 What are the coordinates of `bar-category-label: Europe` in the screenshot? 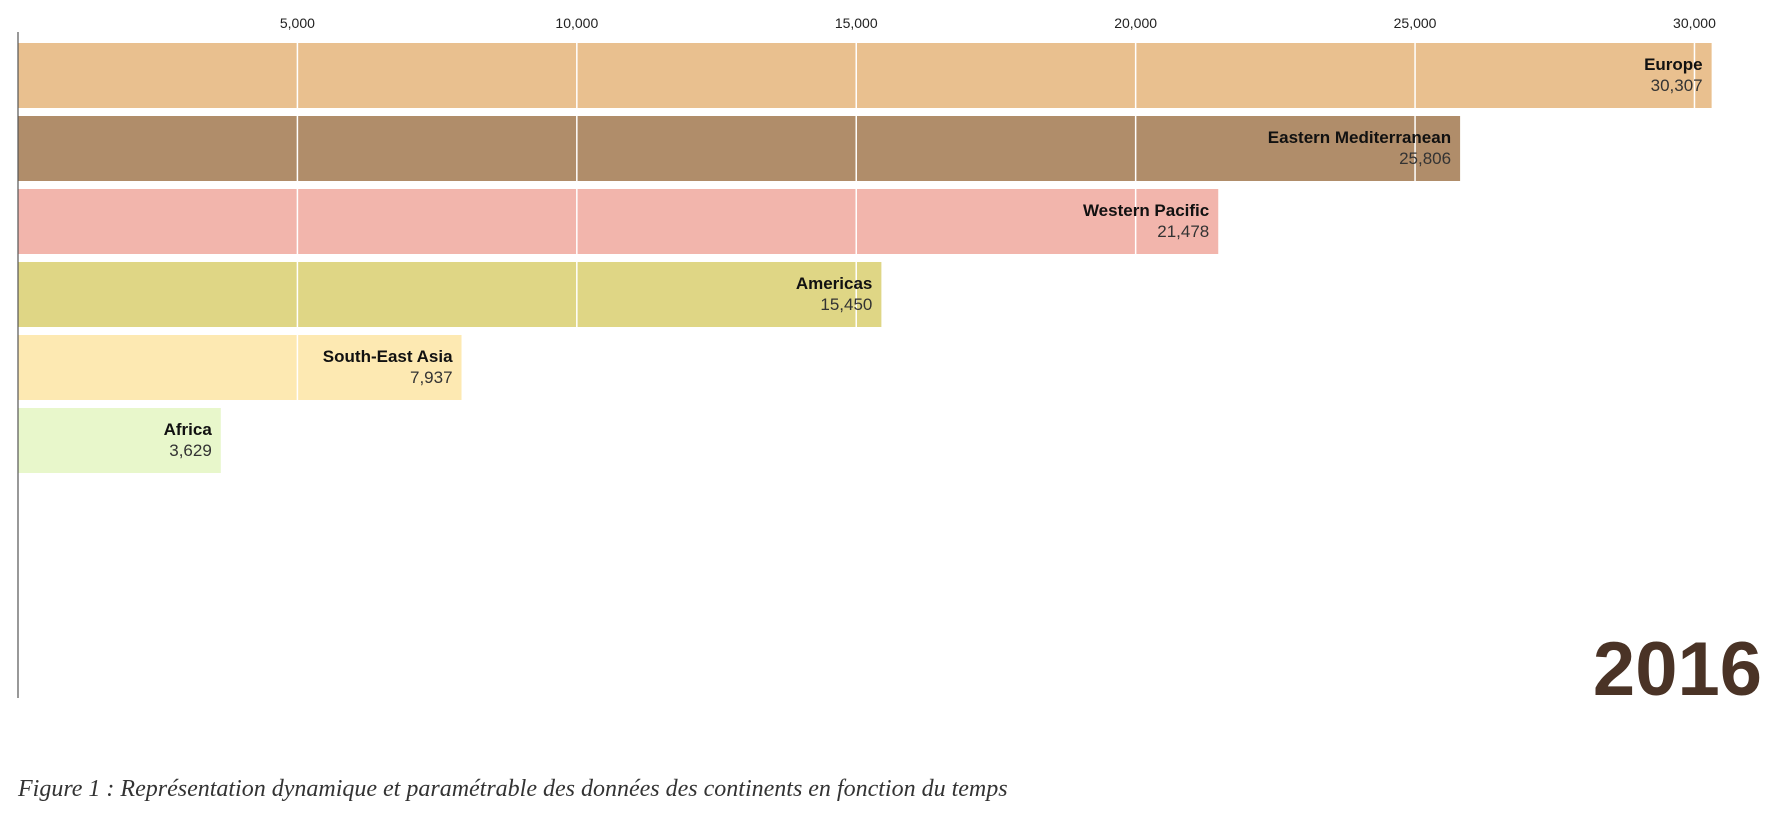 It's located at (1673, 64).